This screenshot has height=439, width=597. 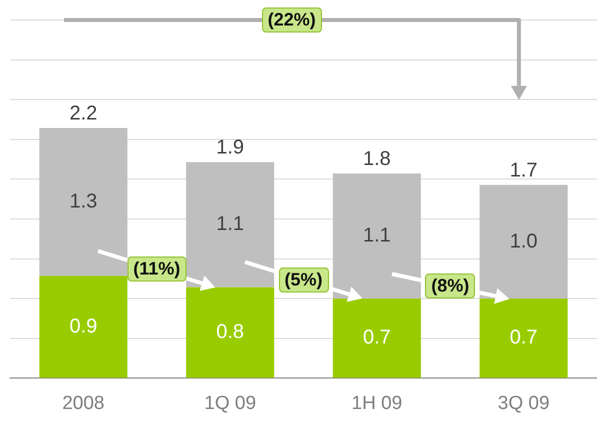 I want to click on annotation: (11%), so click(x=156, y=269).